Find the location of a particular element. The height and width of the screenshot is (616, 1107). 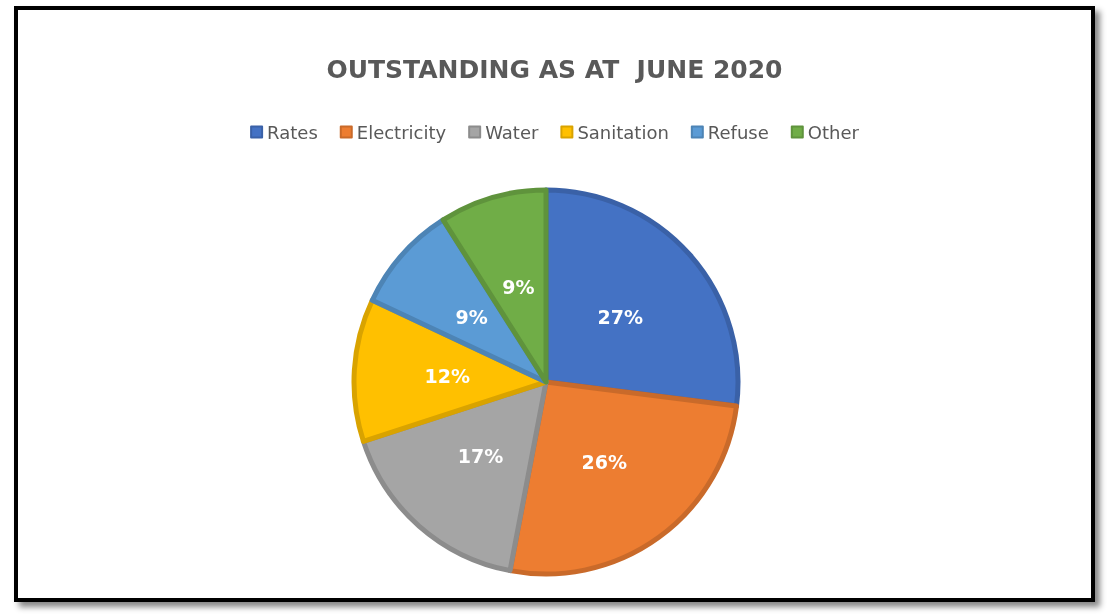

data-label: 17% is located at coordinates (480, 456).